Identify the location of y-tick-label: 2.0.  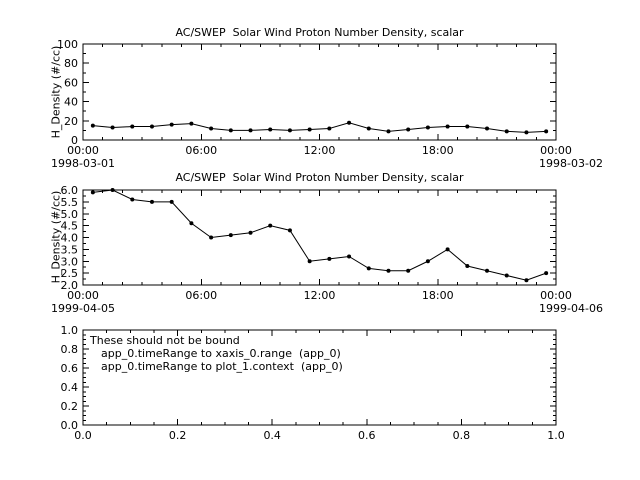
(70, 285).